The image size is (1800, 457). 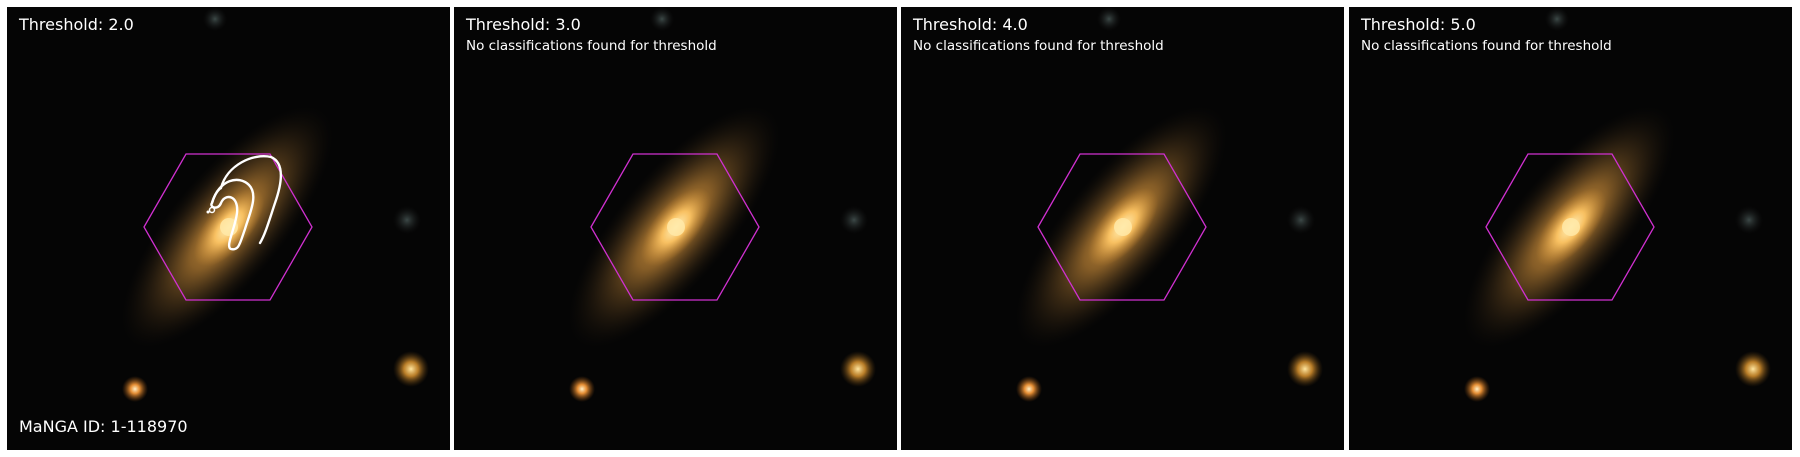 I want to click on manga-id-label: MaNGA ID: 1-118970, so click(x=103, y=426).